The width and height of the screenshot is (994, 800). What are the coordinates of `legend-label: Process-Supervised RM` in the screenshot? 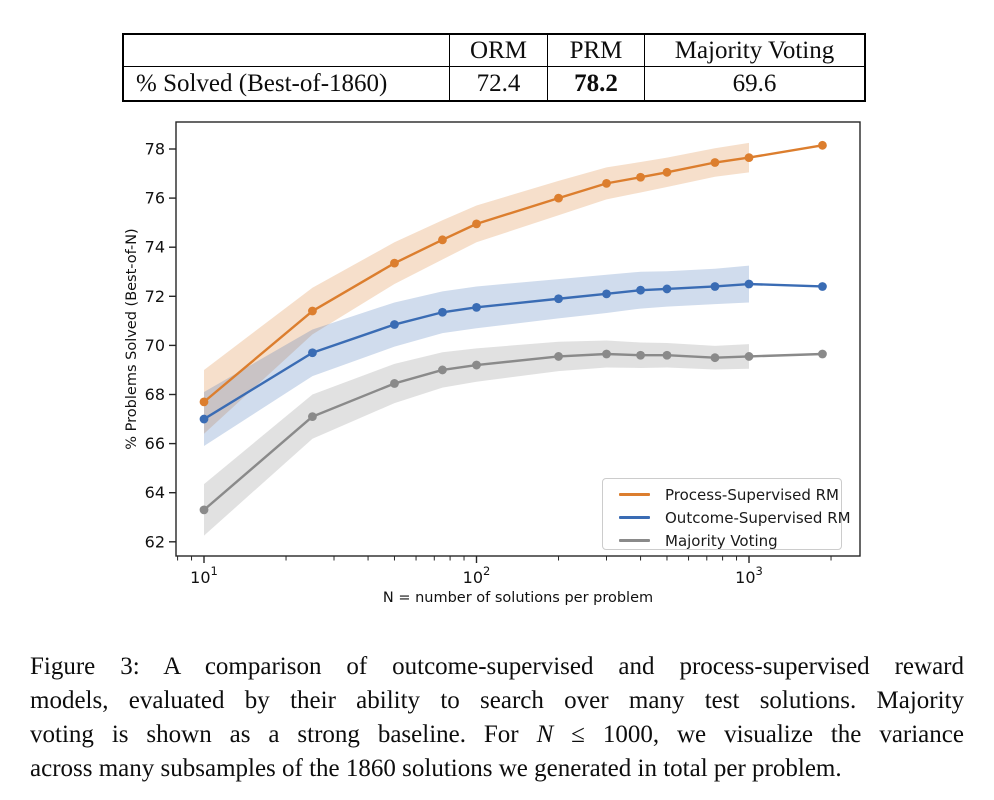 It's located at (752, 494).